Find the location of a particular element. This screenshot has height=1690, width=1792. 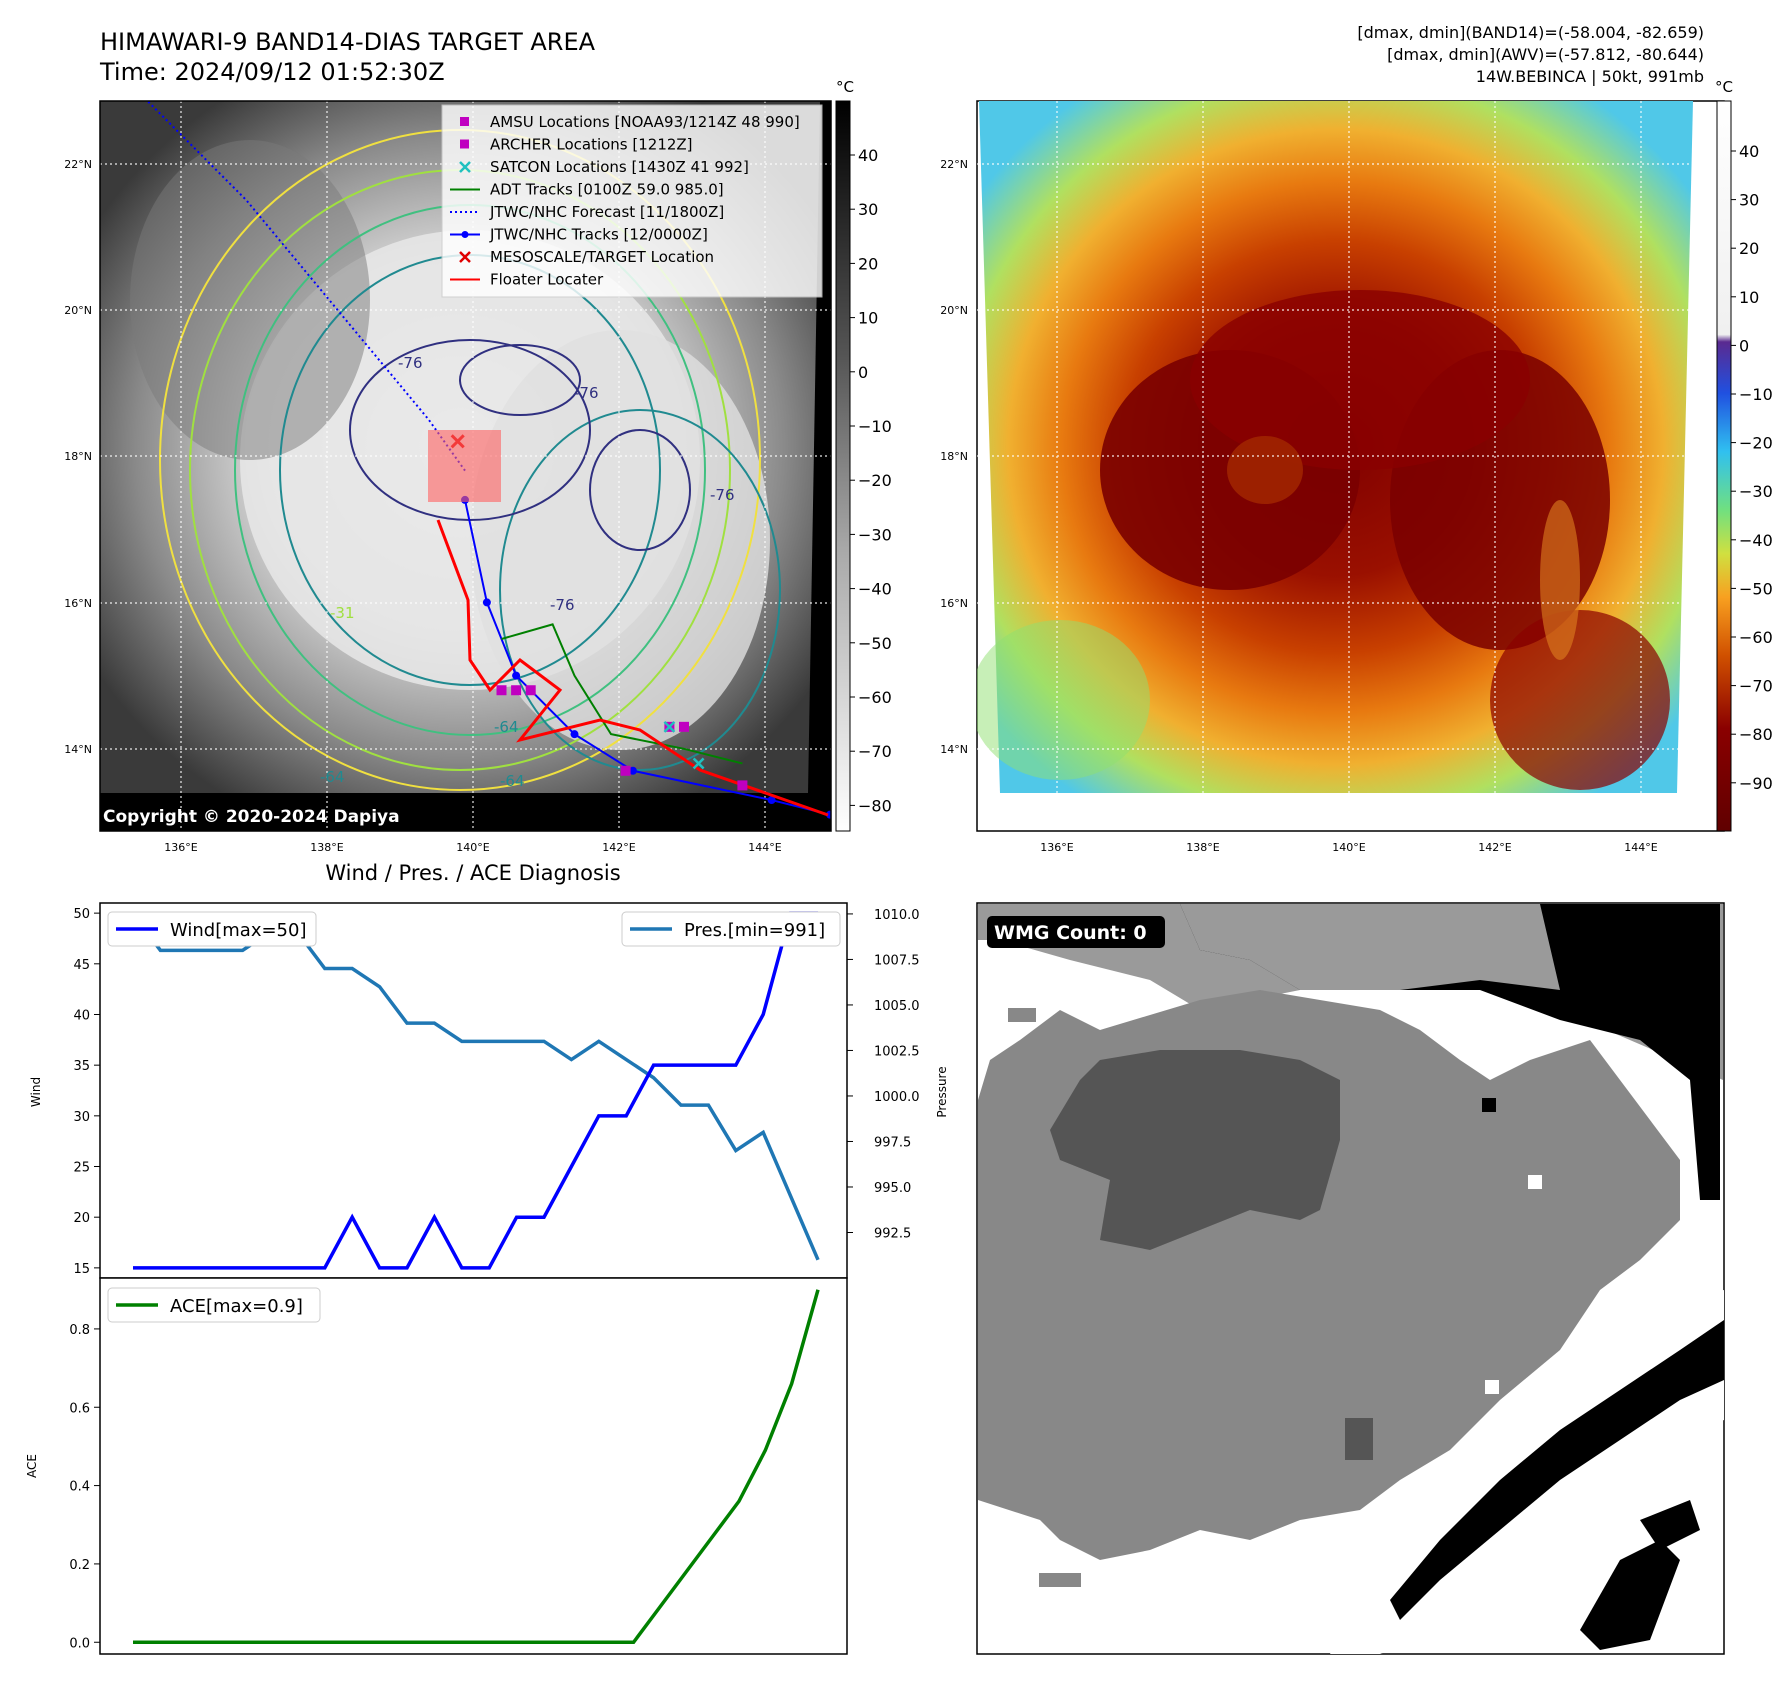

ace-tick-label: 0.8 is located at coordinates (79, 1330).